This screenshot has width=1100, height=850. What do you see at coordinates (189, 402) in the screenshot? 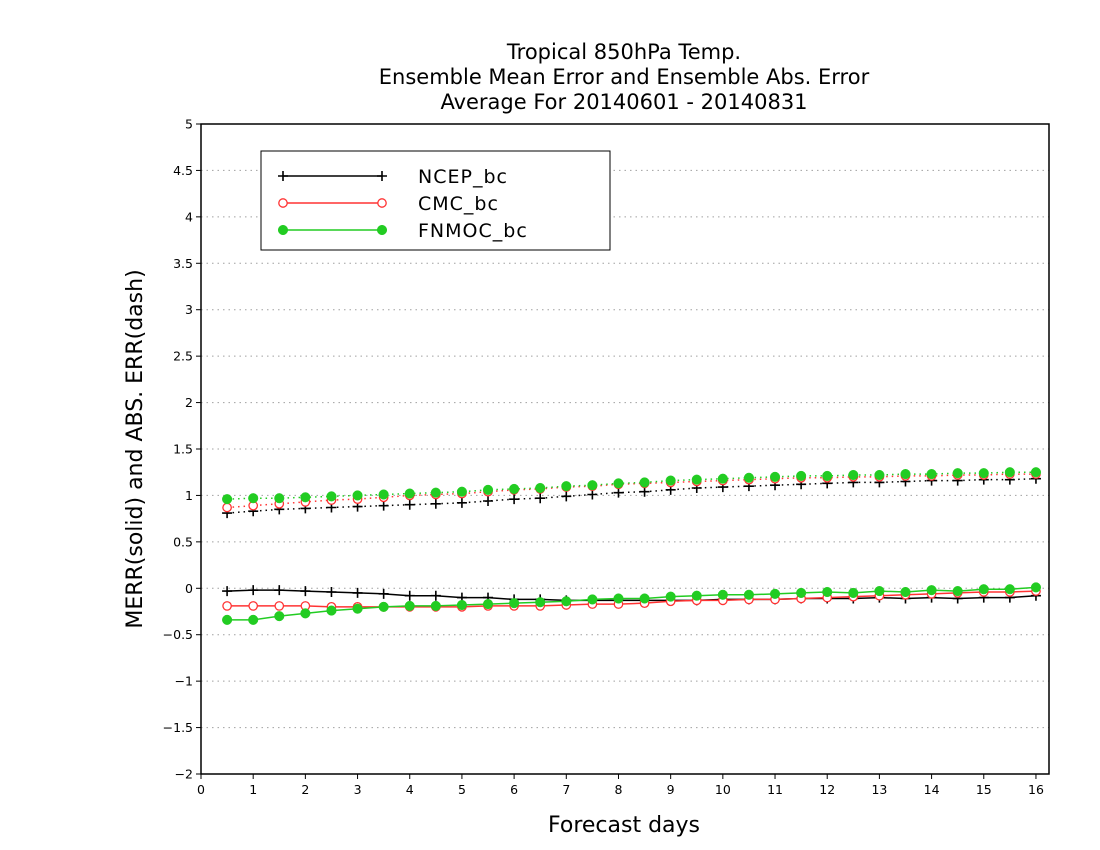
I see `y-tick-label: 2` at bounding box center [189, 402].